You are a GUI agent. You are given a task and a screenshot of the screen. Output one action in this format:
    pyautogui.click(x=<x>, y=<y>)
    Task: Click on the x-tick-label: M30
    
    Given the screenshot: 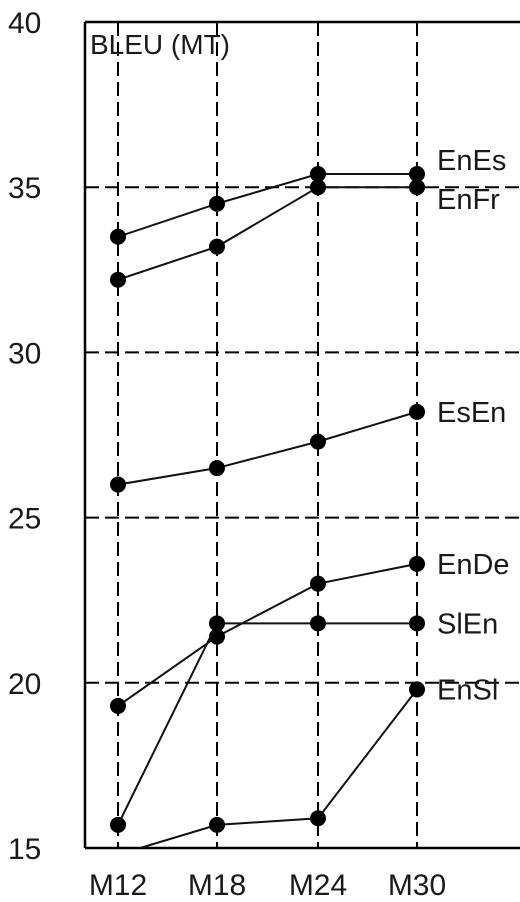 What is the action you would take?
    pyautogui.click(x=417, y=885)
    